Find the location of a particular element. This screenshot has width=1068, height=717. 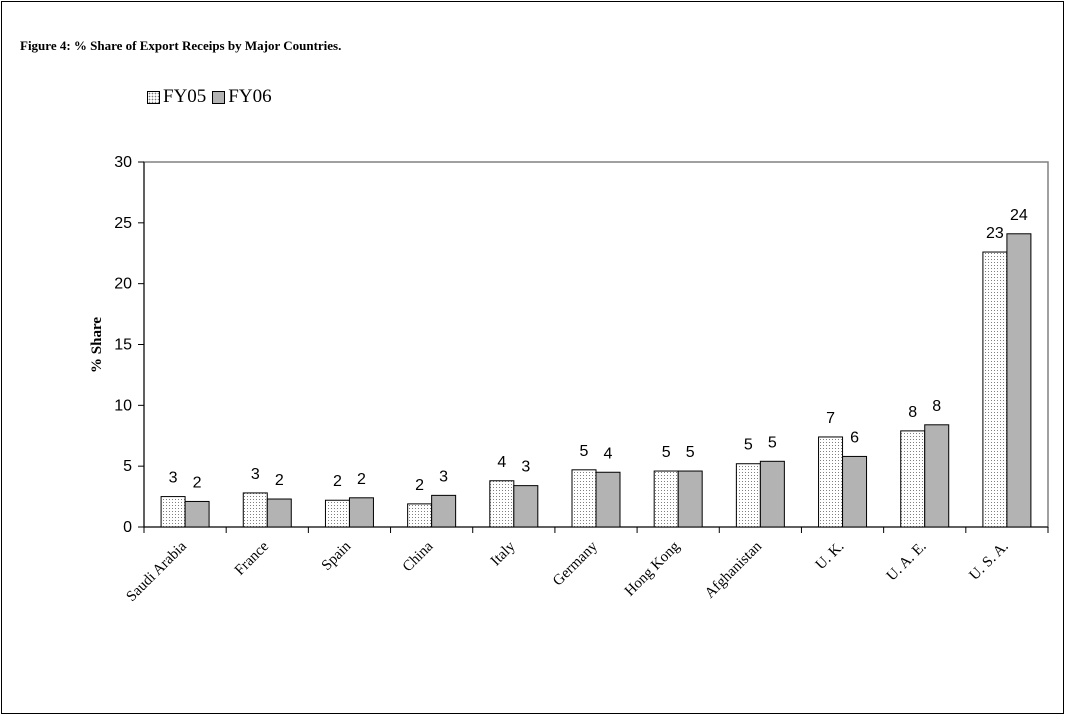

legend-swatch-fy05 is located at coordinates (153, 97).